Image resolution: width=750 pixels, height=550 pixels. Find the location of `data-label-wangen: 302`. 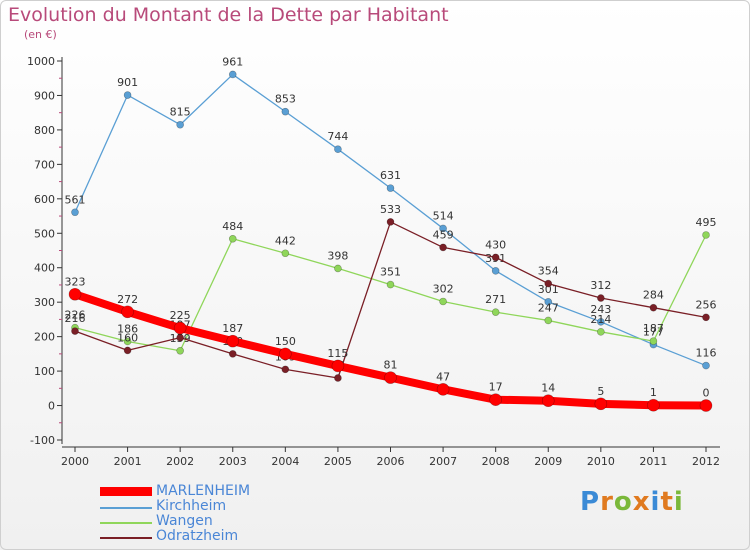

data-label-wangen: 302 is located at coordinates (443, 288).